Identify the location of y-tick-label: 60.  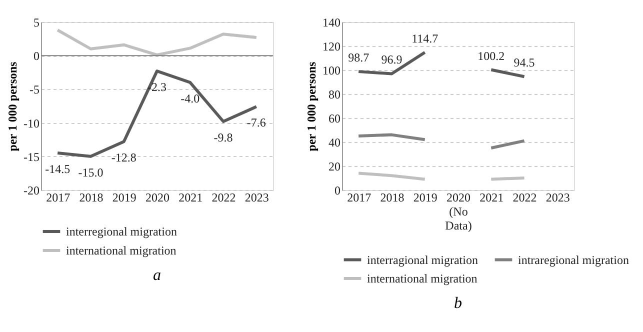
(334, 119).